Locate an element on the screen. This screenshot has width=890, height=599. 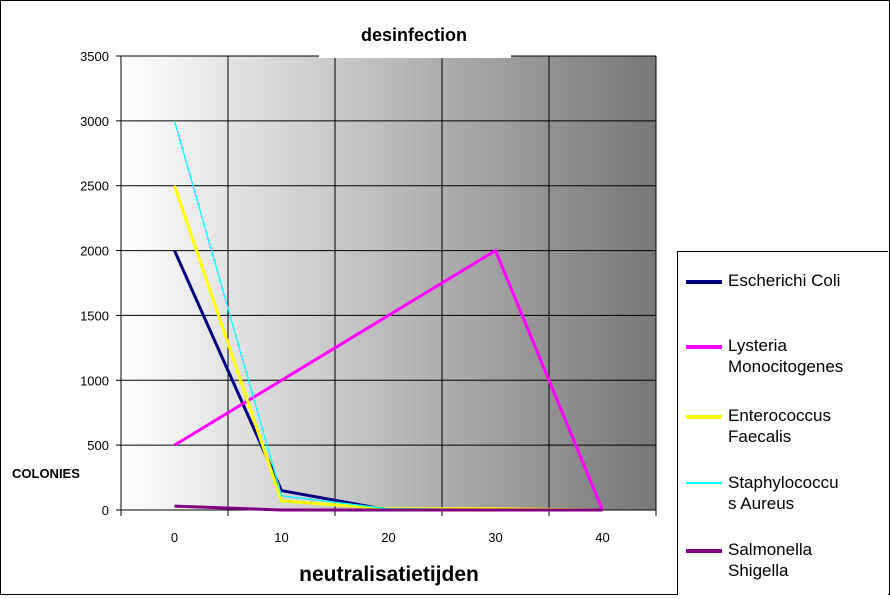
legend-item: Salmonella Shigella is located at coordinates (749, 560).